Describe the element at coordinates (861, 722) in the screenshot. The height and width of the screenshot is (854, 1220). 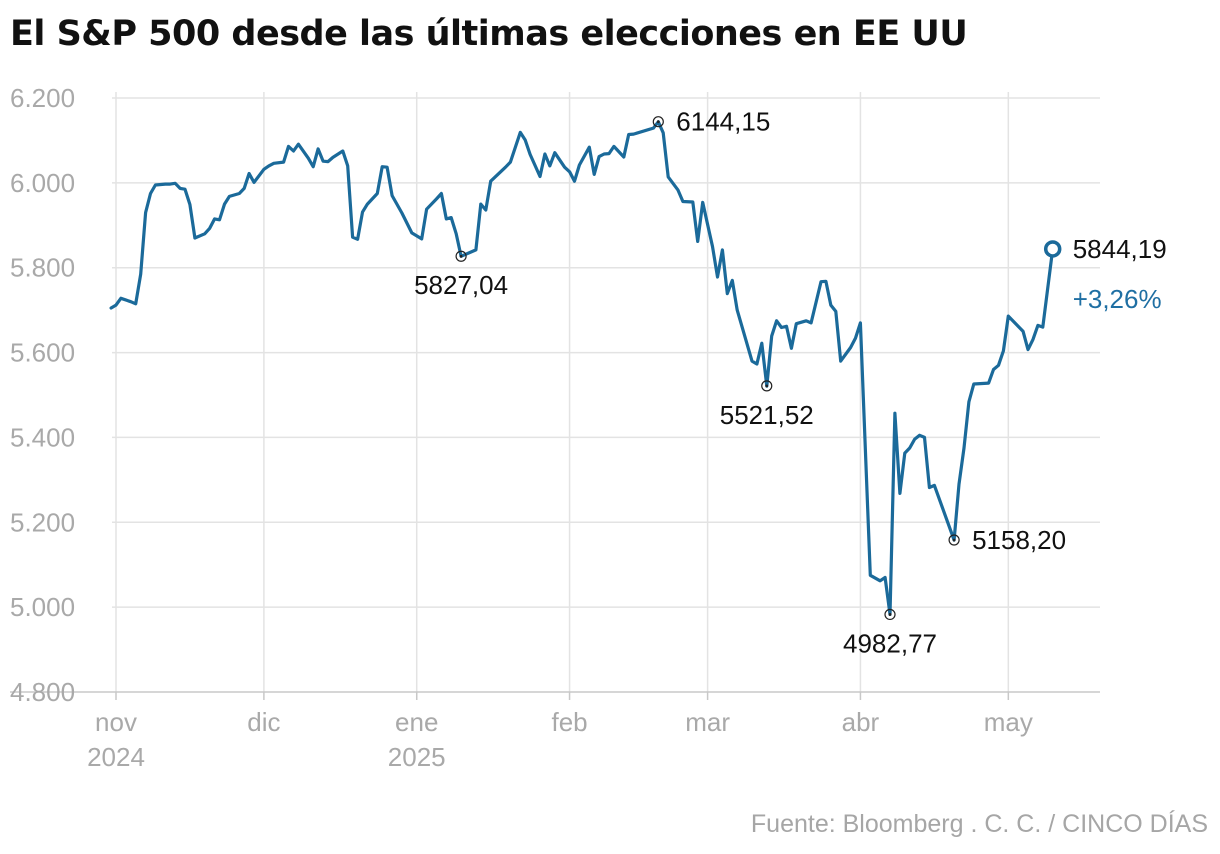
I see `x-tick-month: abr` at that location.